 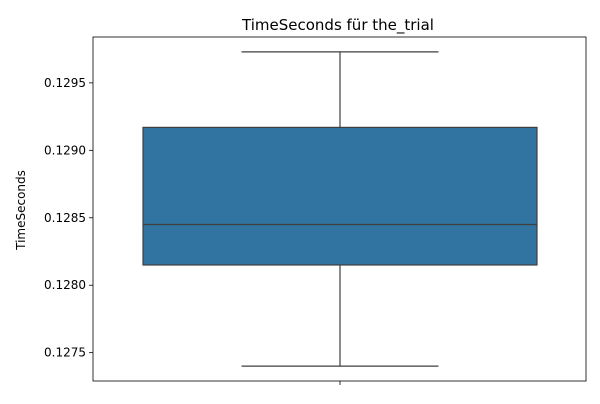 What do you see at coordinates (65, 150) in the screenshot?
I see `y-tick-label: 0.1290` at bounding box center [65, 150].